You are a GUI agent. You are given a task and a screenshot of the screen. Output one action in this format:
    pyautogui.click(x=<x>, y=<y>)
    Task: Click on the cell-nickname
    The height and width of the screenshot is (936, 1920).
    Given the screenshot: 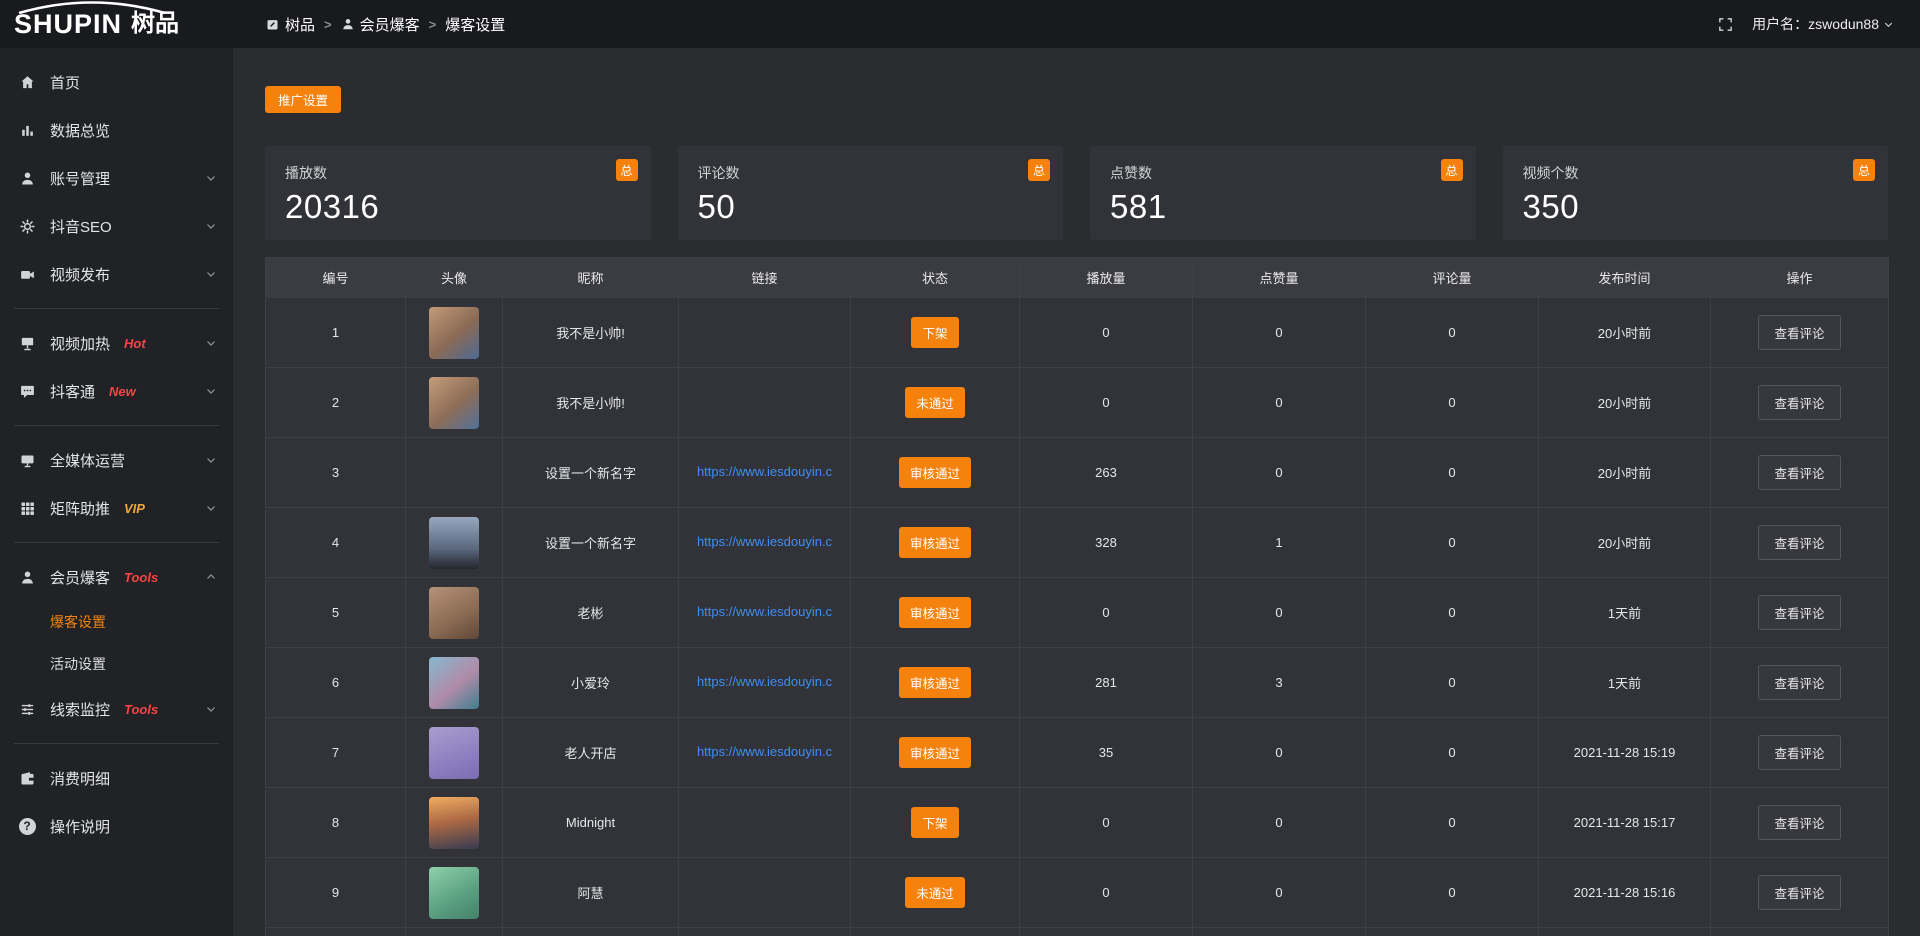 What is the action you would take?
    pyautogui.click(x=590, y=931)
    